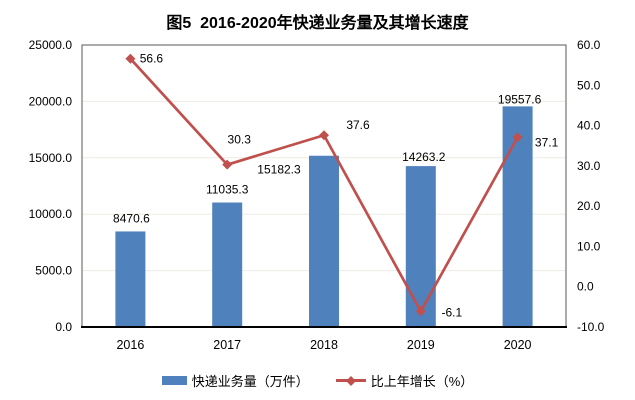 This screenshot has height=400, width=635. I want to click on line-value-label: 56.6, so click(152, 59).